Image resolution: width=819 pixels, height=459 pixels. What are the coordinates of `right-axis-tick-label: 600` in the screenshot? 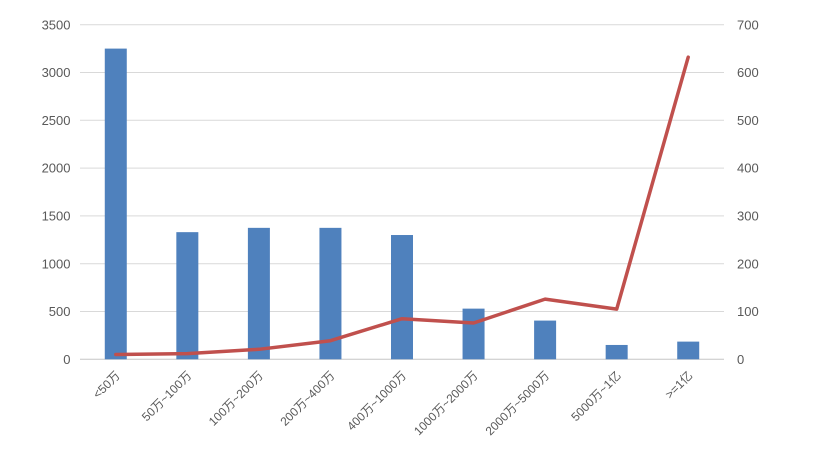 It's located at (748, 72).